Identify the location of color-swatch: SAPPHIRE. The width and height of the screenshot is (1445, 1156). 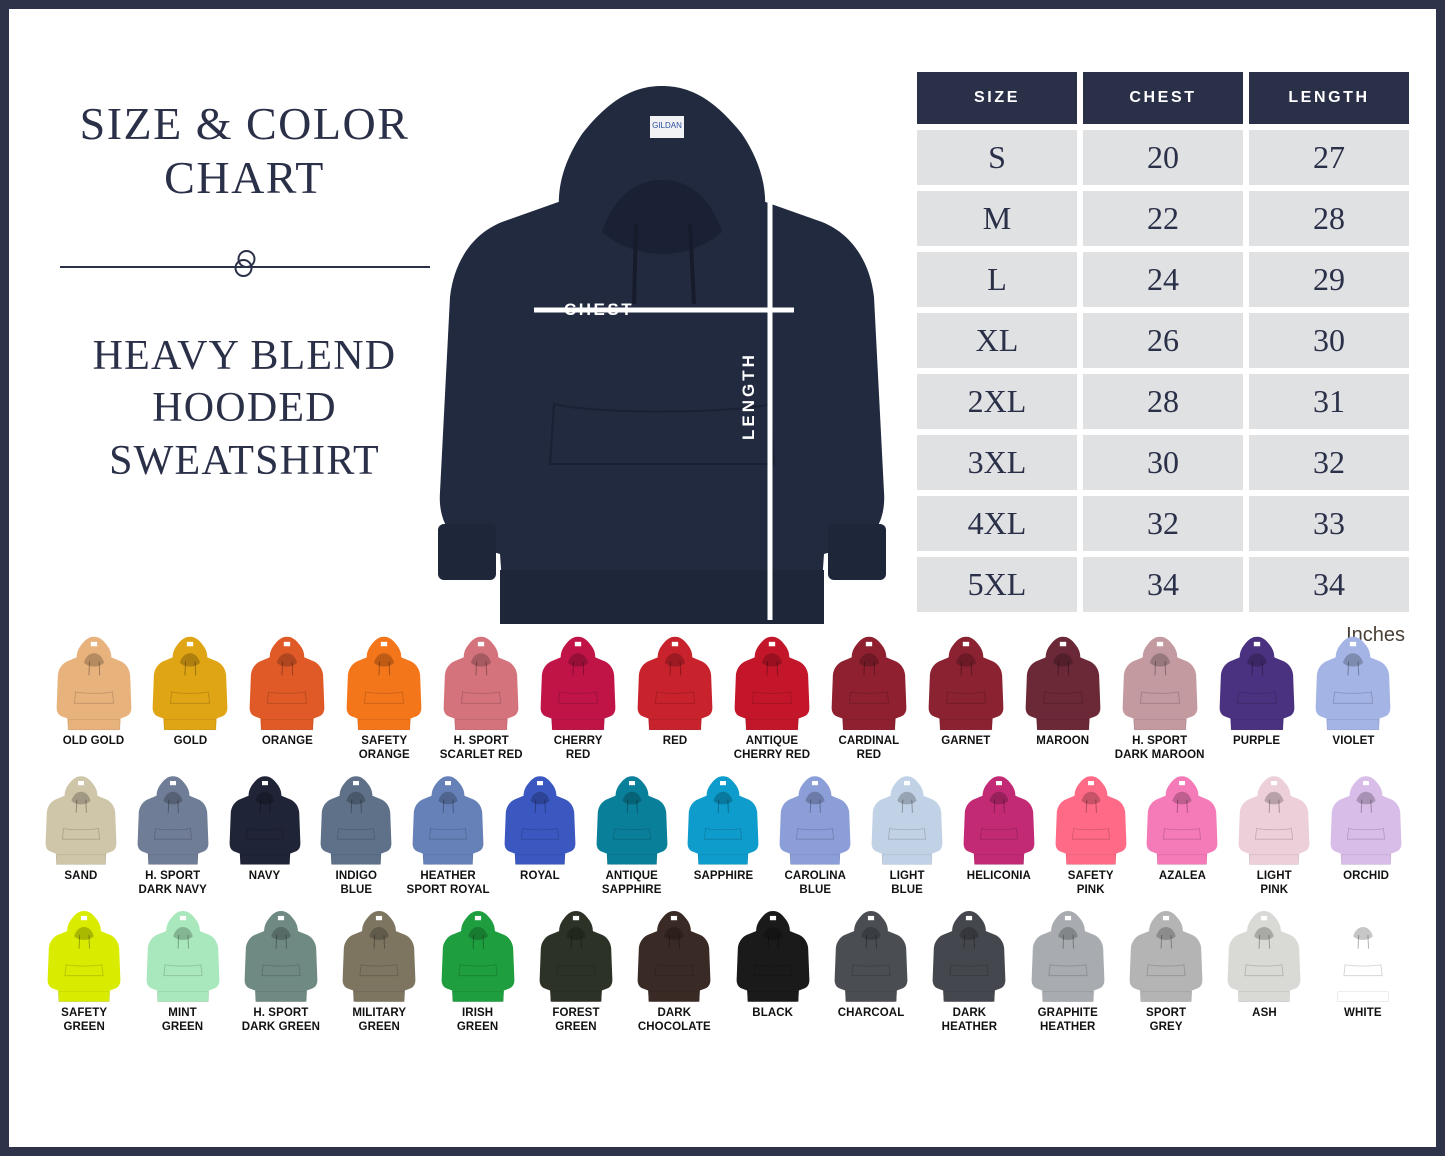
(724, 829).